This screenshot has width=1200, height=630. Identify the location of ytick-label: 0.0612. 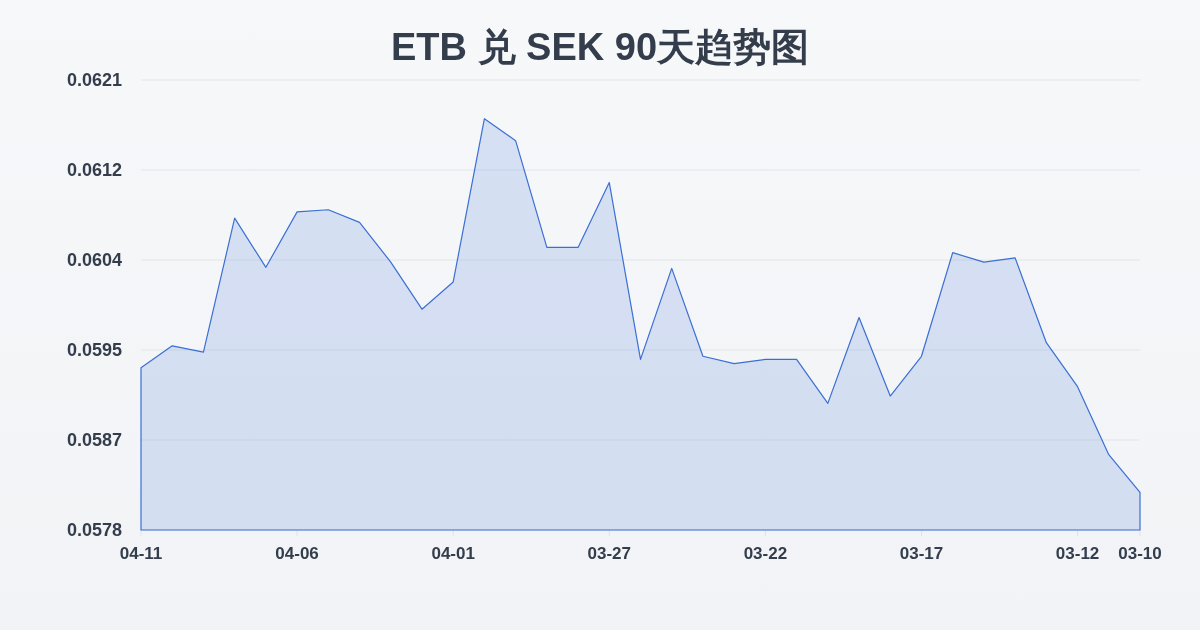
(94, 170).